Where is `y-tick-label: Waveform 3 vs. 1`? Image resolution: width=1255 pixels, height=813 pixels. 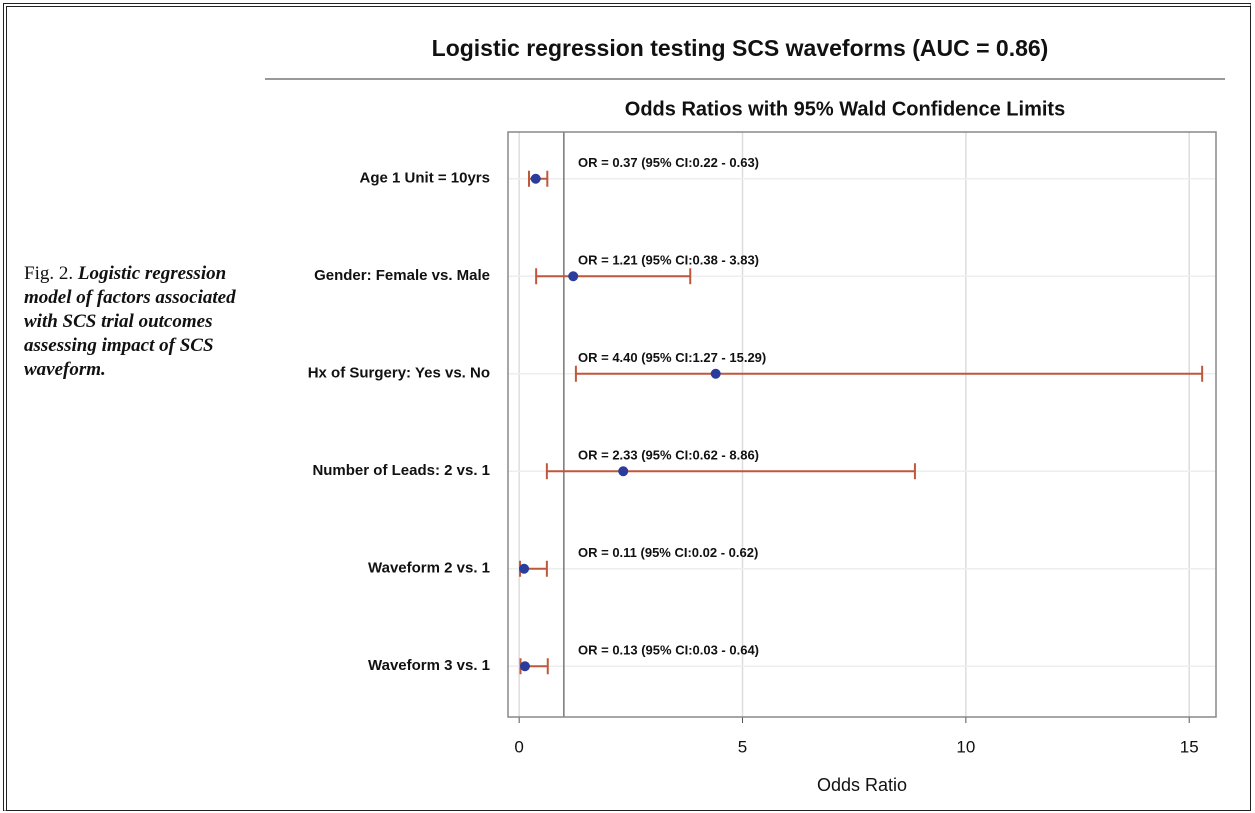
y-tick-label: Waveform 3 vs. 1 is located at coordinates (429, 665).